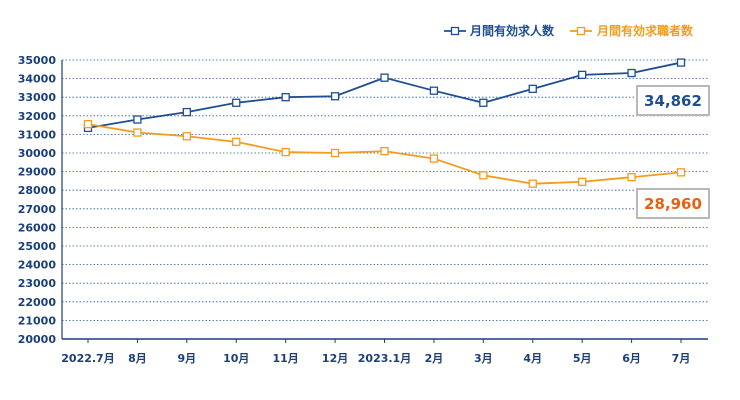  What do you see at coordinates (87, 358) in the screenshot?
I see `x-tick-label: 2022.7月` at bounding box center [87, 358].